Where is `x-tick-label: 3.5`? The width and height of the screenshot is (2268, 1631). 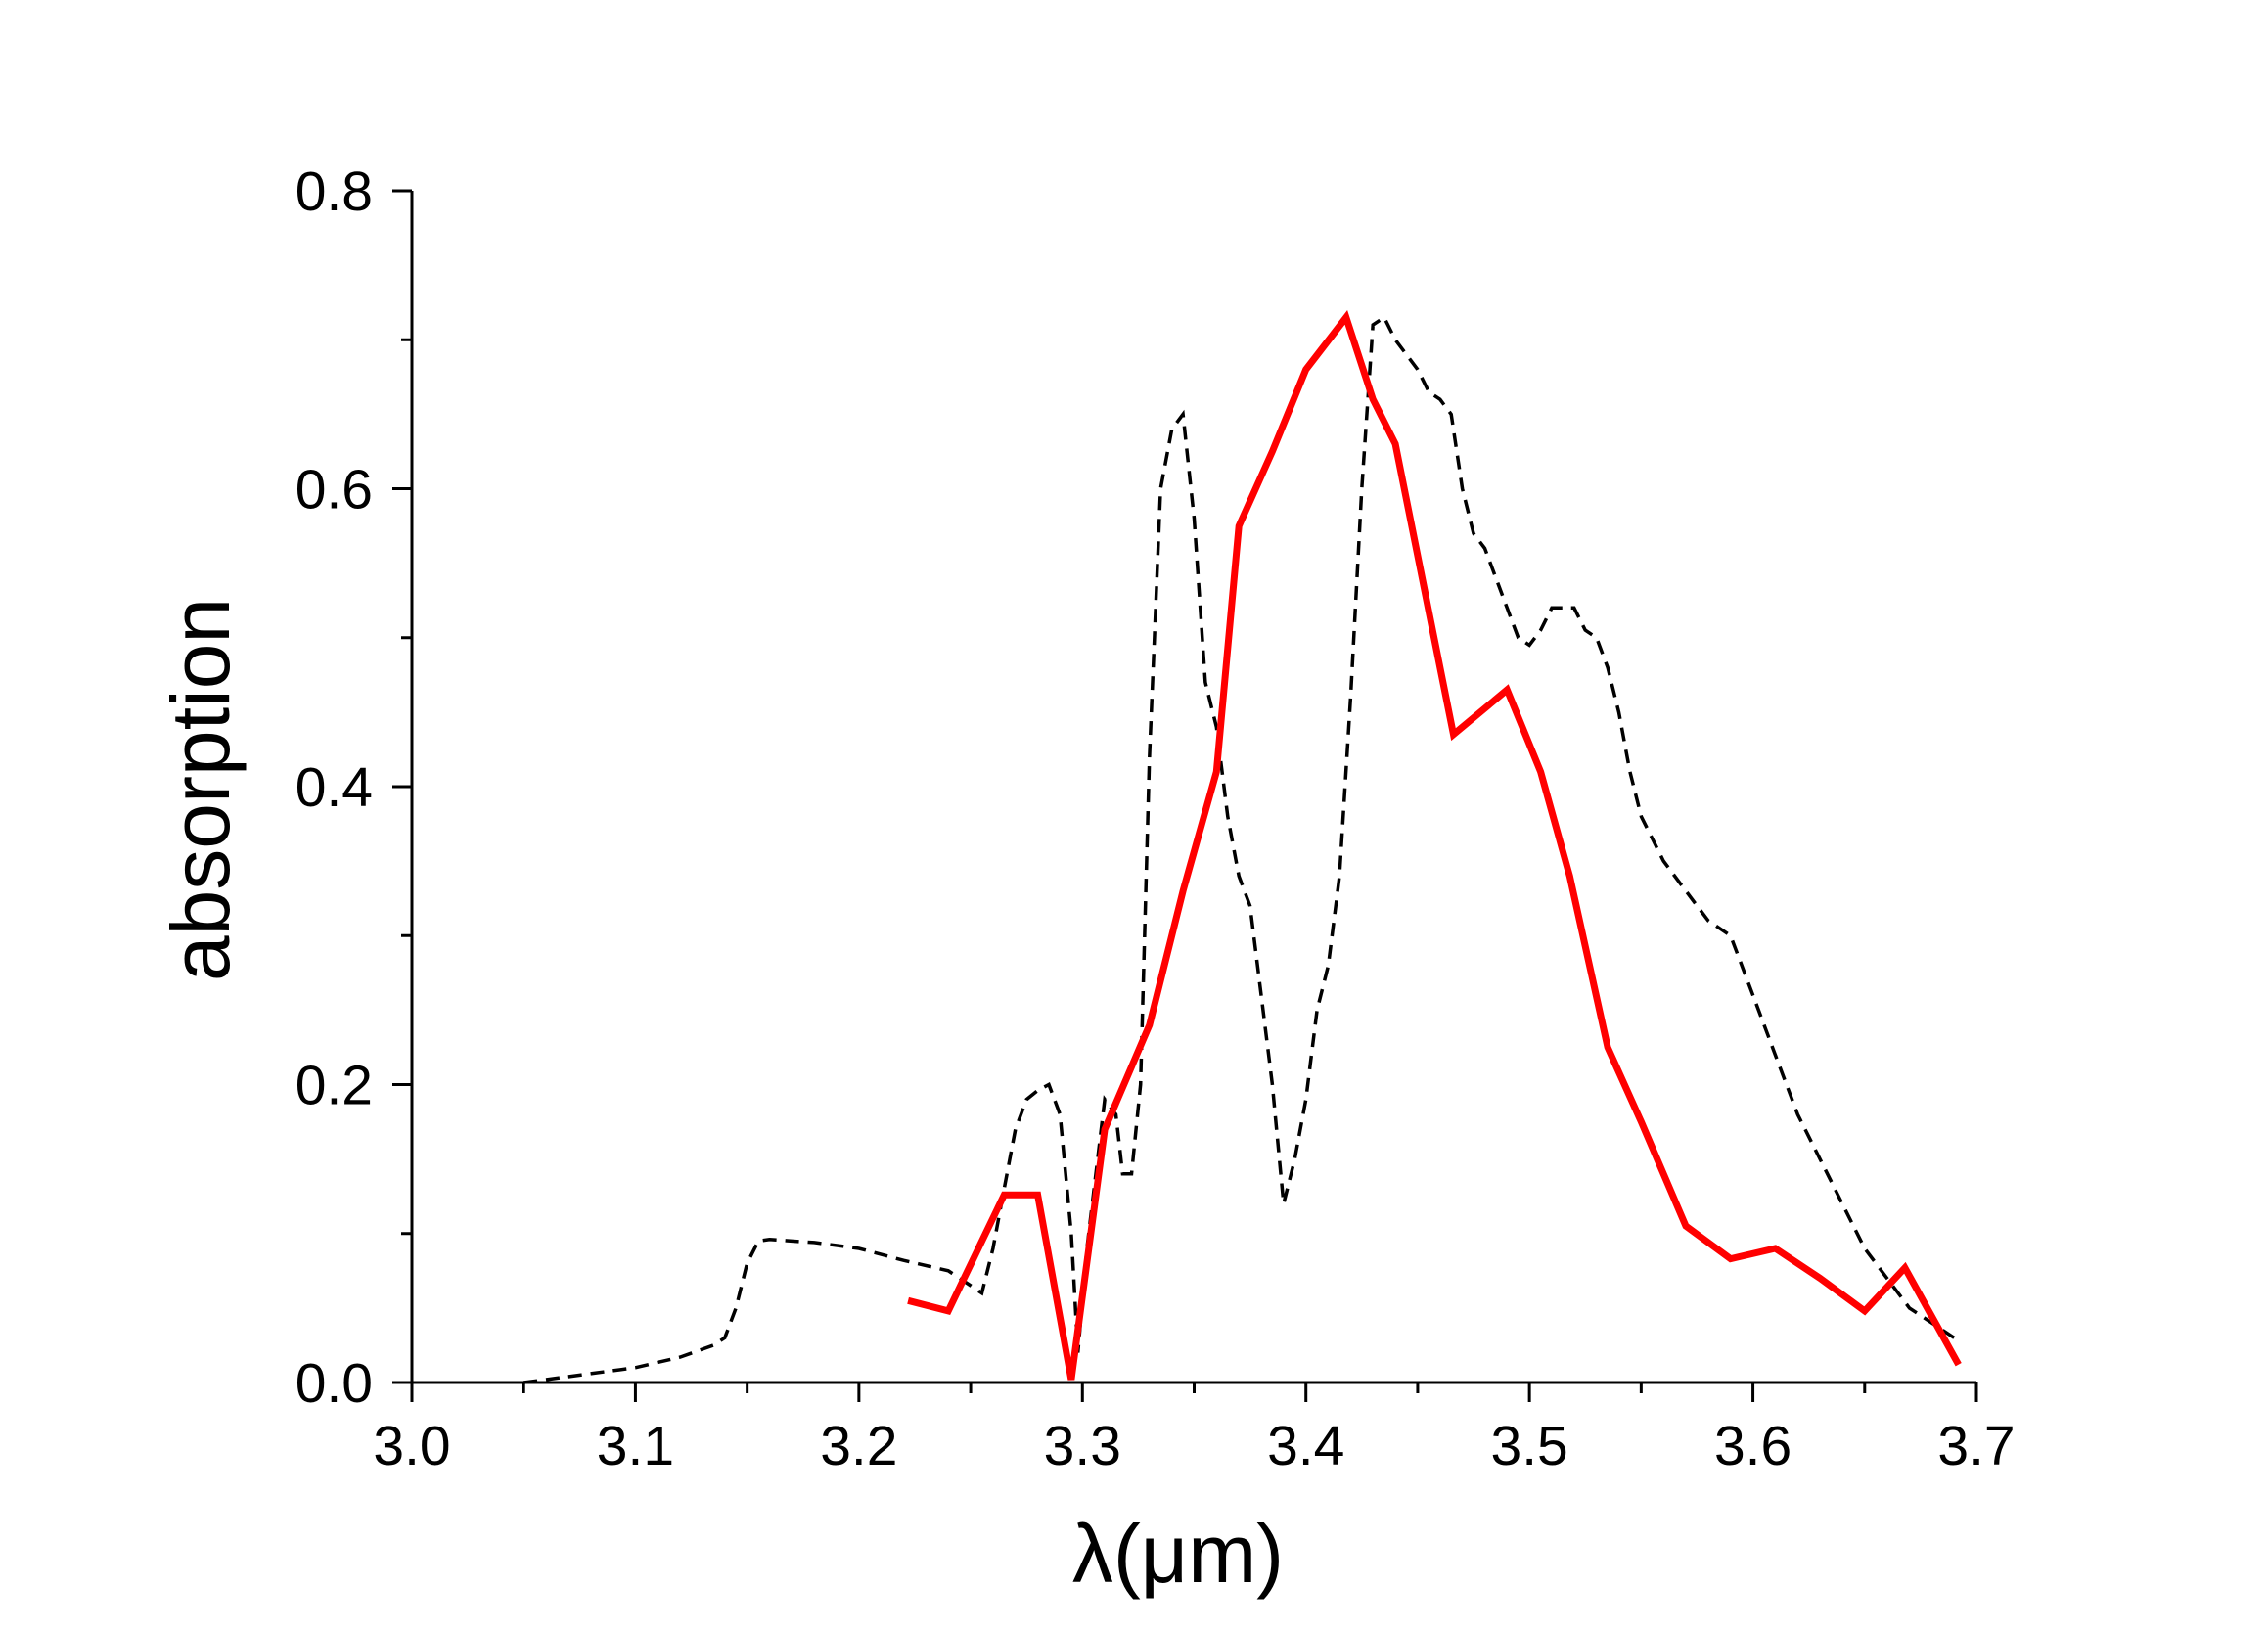 x-tick-label: 3.5 is located at coordinates (1529, 1446).